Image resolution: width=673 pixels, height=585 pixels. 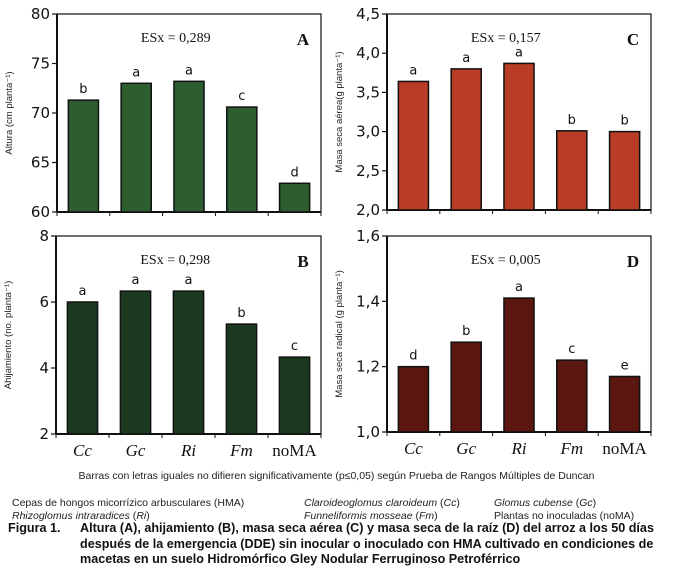 I want to click on y-axis-label: Ahijamiento (no. planta⁻¹), so click(x=8, y=335).